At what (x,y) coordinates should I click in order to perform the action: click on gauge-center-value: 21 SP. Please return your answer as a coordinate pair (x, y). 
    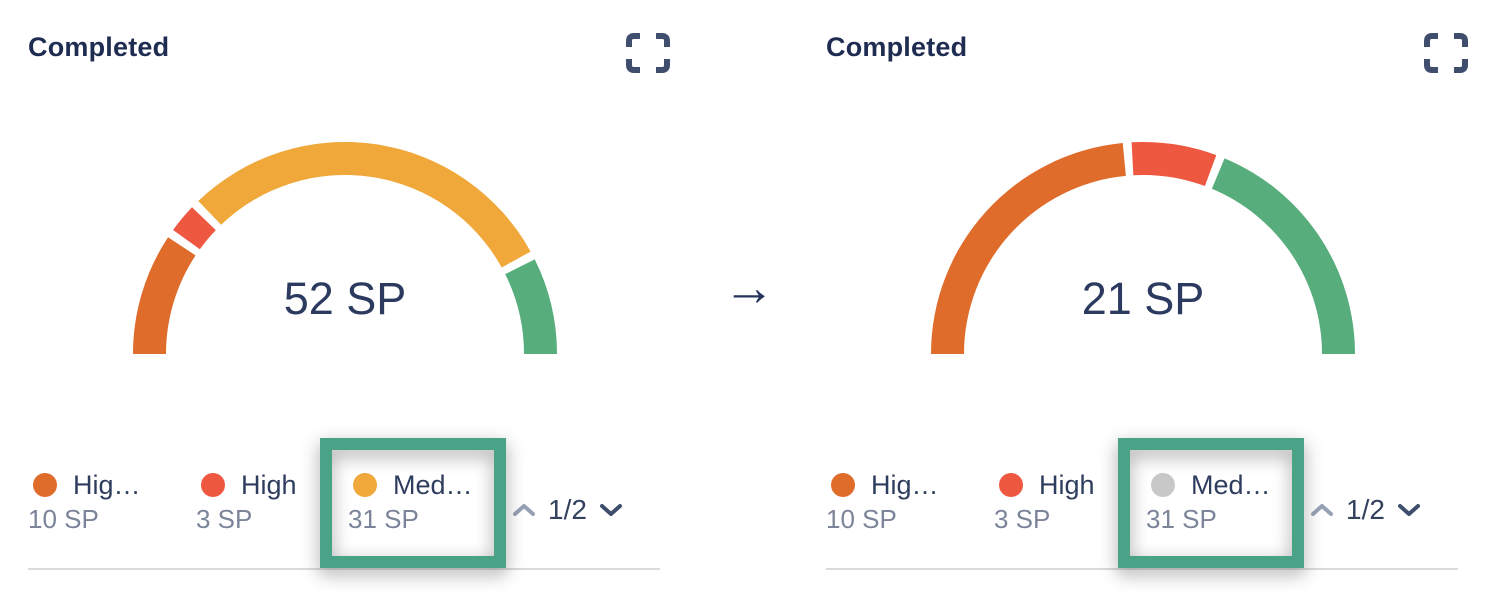
    Looking at the image, I should click on (1143, 298).